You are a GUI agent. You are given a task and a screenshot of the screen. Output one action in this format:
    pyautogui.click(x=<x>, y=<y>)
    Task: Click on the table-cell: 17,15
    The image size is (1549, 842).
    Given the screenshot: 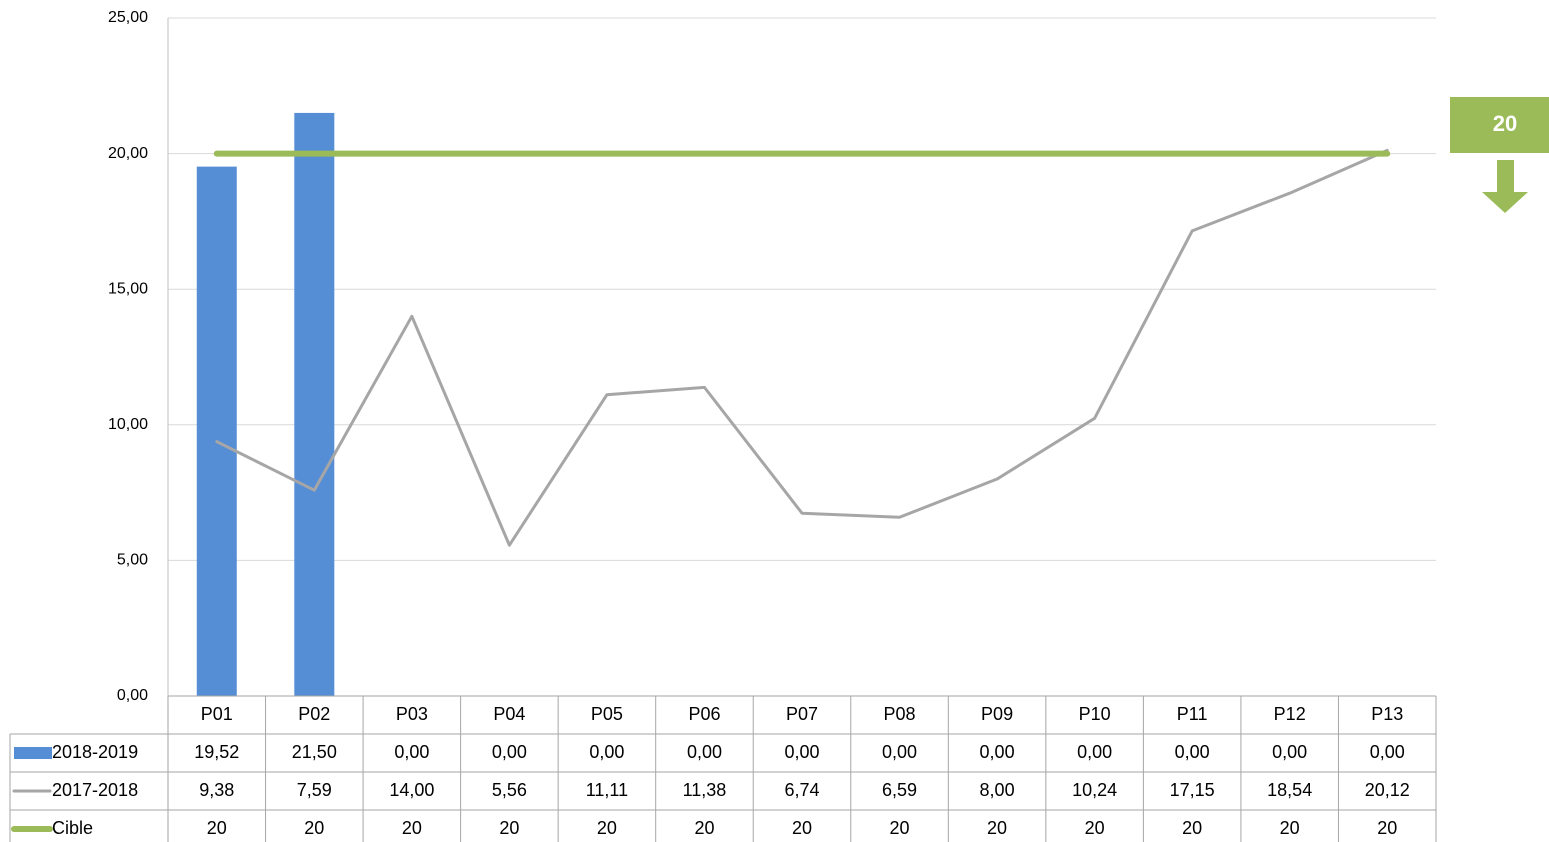 What is the action you would take?
    pyautogui.click(x=1192, y=790)
    